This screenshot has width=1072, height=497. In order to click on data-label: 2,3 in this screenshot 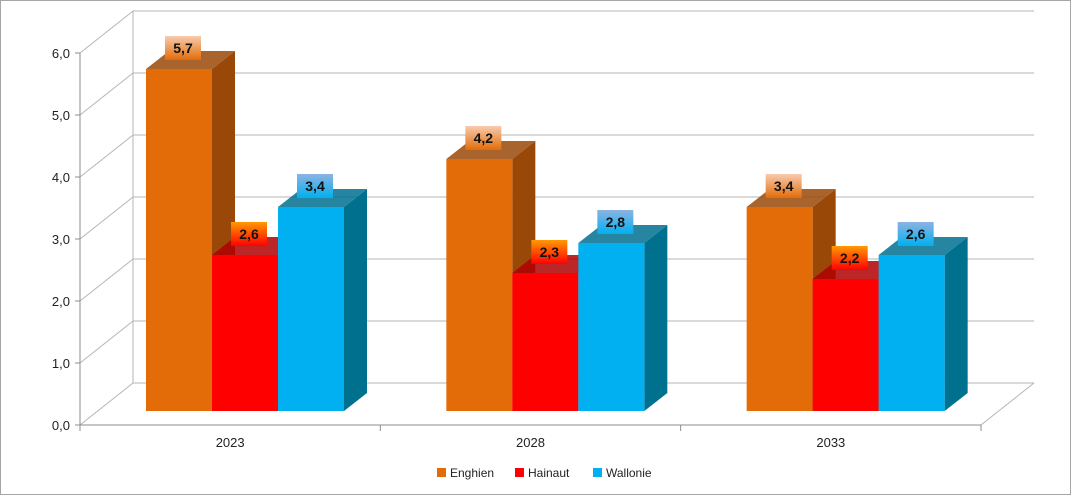, I will do `click(550, 252)`.